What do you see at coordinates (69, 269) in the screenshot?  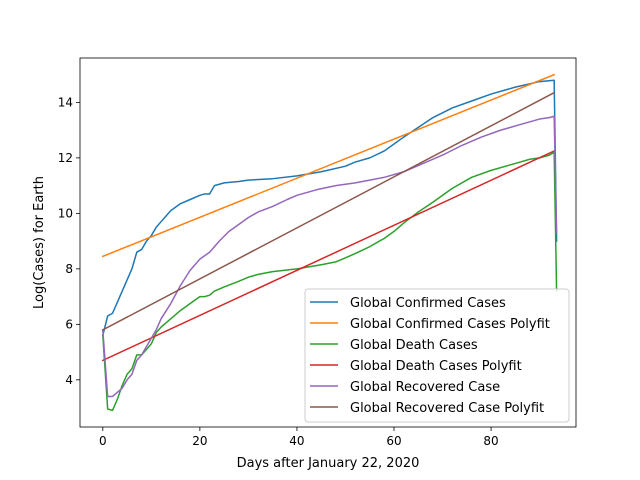 I see `y-tick-label-2: 8` at bounding box center [69, 269].